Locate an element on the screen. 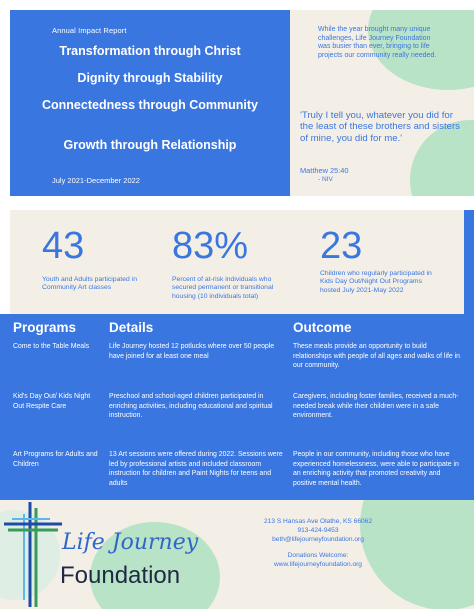 The height and width of the screenshot is (609, 474). stats-edge-accent is located at coordinates (469, 262).